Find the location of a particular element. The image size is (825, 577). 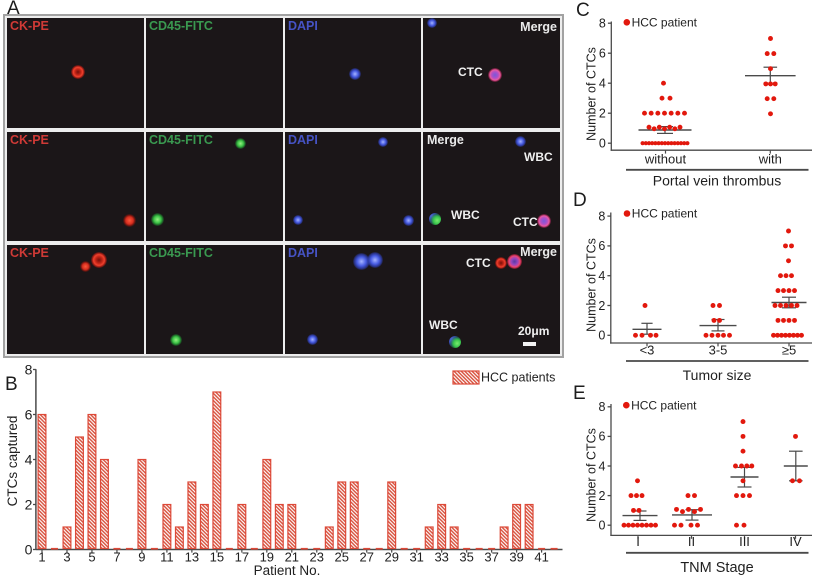

svg-text: with is located at coordinates (770, 159).